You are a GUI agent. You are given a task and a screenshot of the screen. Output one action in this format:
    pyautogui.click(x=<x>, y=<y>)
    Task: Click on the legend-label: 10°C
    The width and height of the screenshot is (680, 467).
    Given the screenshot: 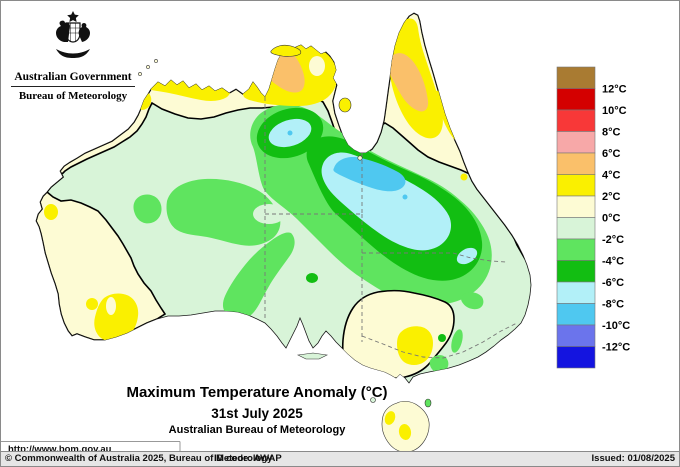 What is the action you would take?
    pyautogui.click(x=614, y=111)
    